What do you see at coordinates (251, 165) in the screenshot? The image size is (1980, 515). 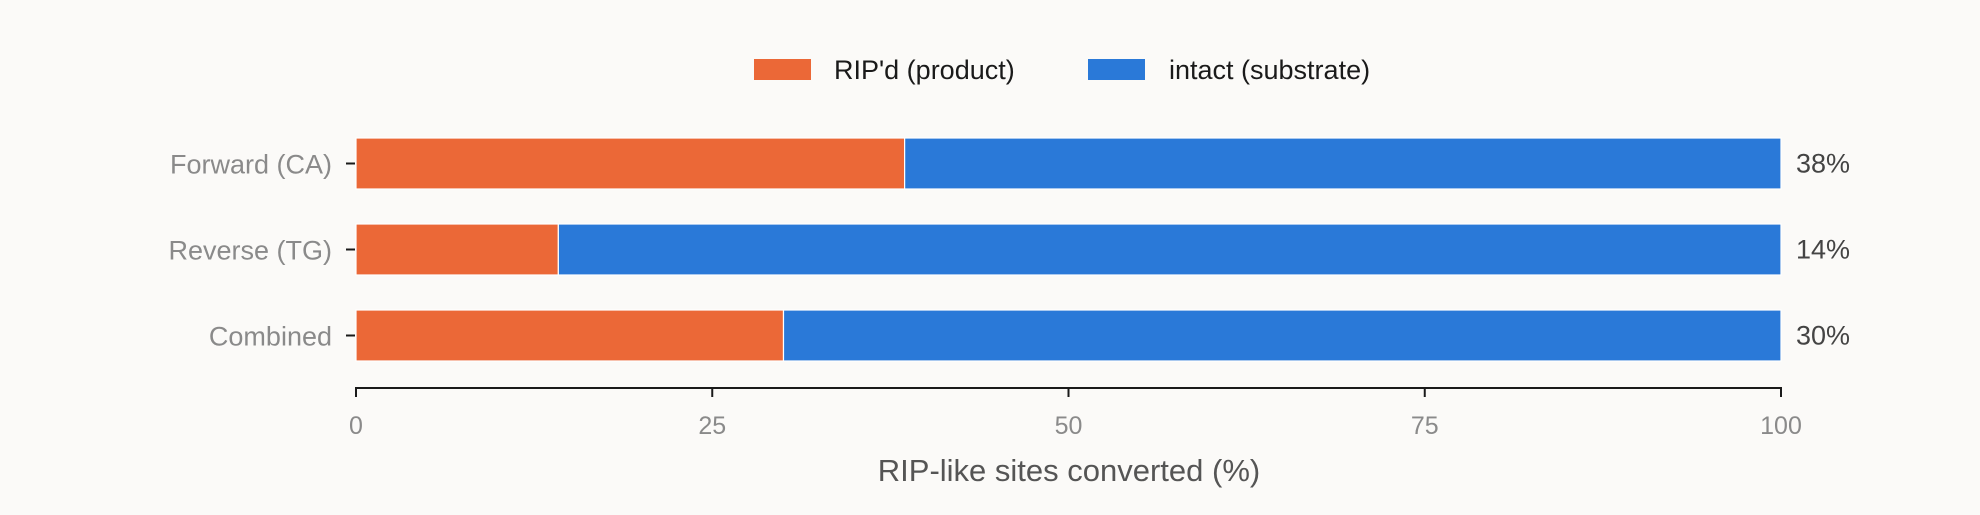 I see `category-label-1: Forward (CA)` at bounding box center [251, 165].